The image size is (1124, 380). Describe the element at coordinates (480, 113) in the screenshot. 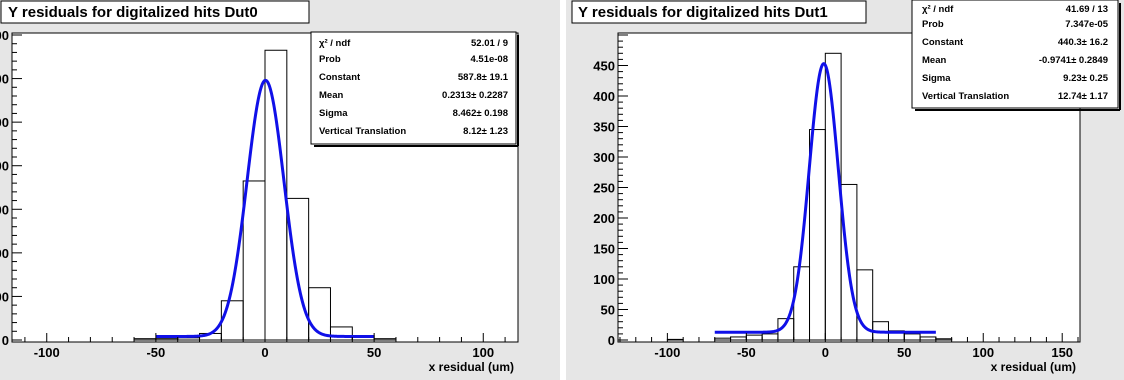

I see `stats-value: 8.462± 0.198` at that location.